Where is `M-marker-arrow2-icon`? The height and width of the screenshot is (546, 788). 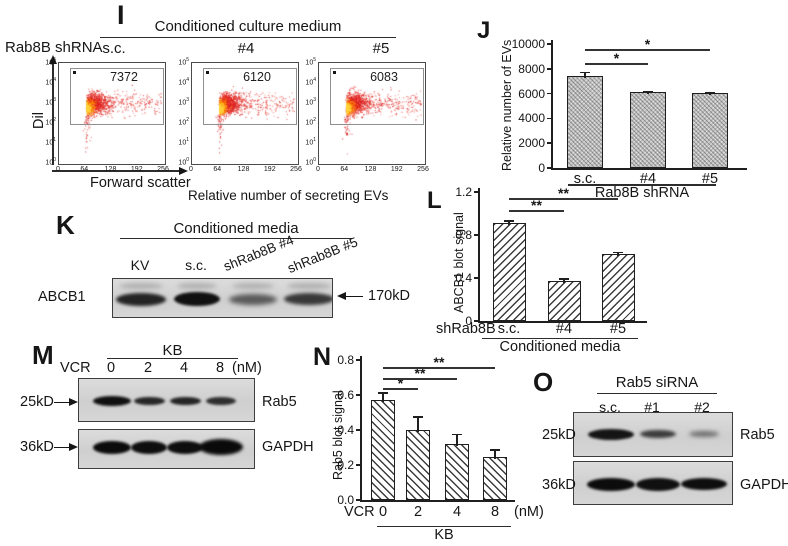
M-marker-arrow2-icon is located at coordinates (73, 447).